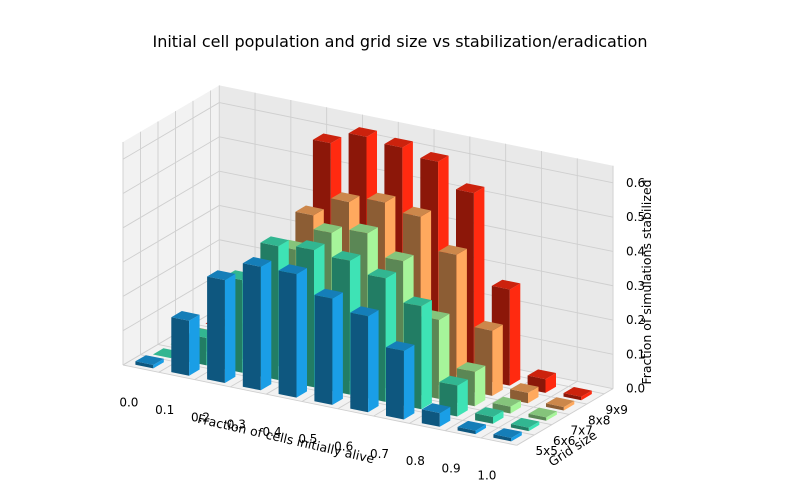 Image resolution: width=800 pixels, height=500 pixels. I want to click on x-tick-label: 0.6, so click(343, 446).